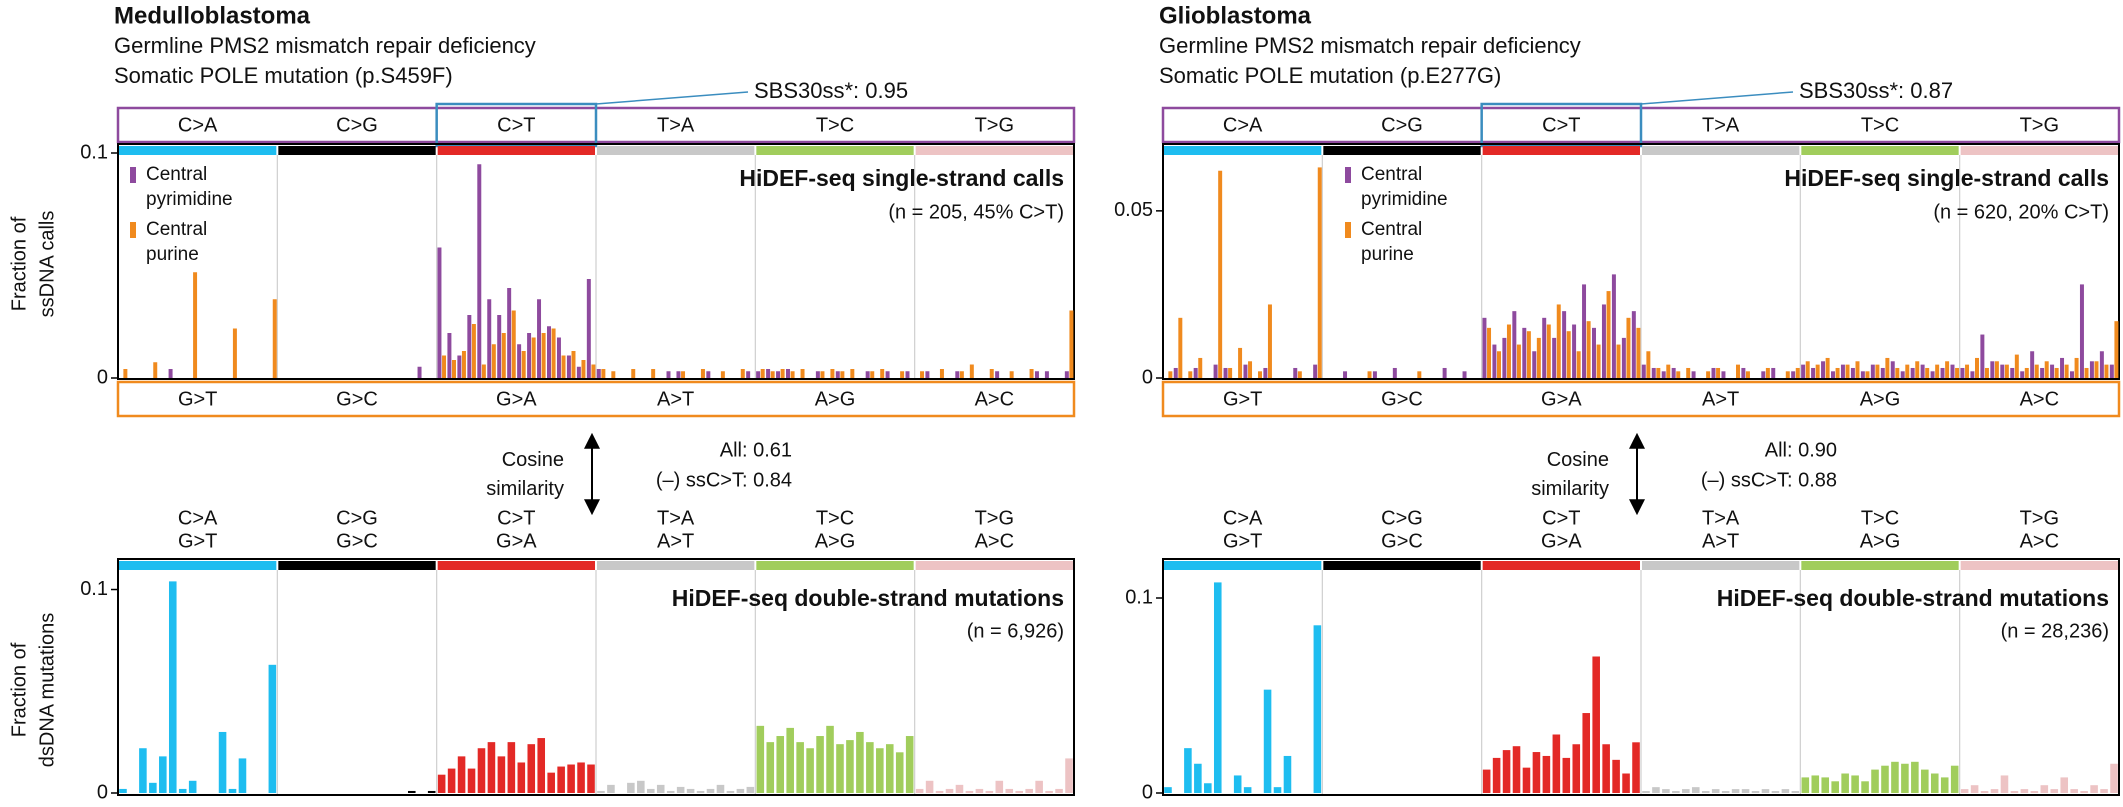 The image size is (2123, 807). What do you see at coordinates (835, 125) in the screenshot?
I see `group-label: T>C` at bounding box center [835, 125].